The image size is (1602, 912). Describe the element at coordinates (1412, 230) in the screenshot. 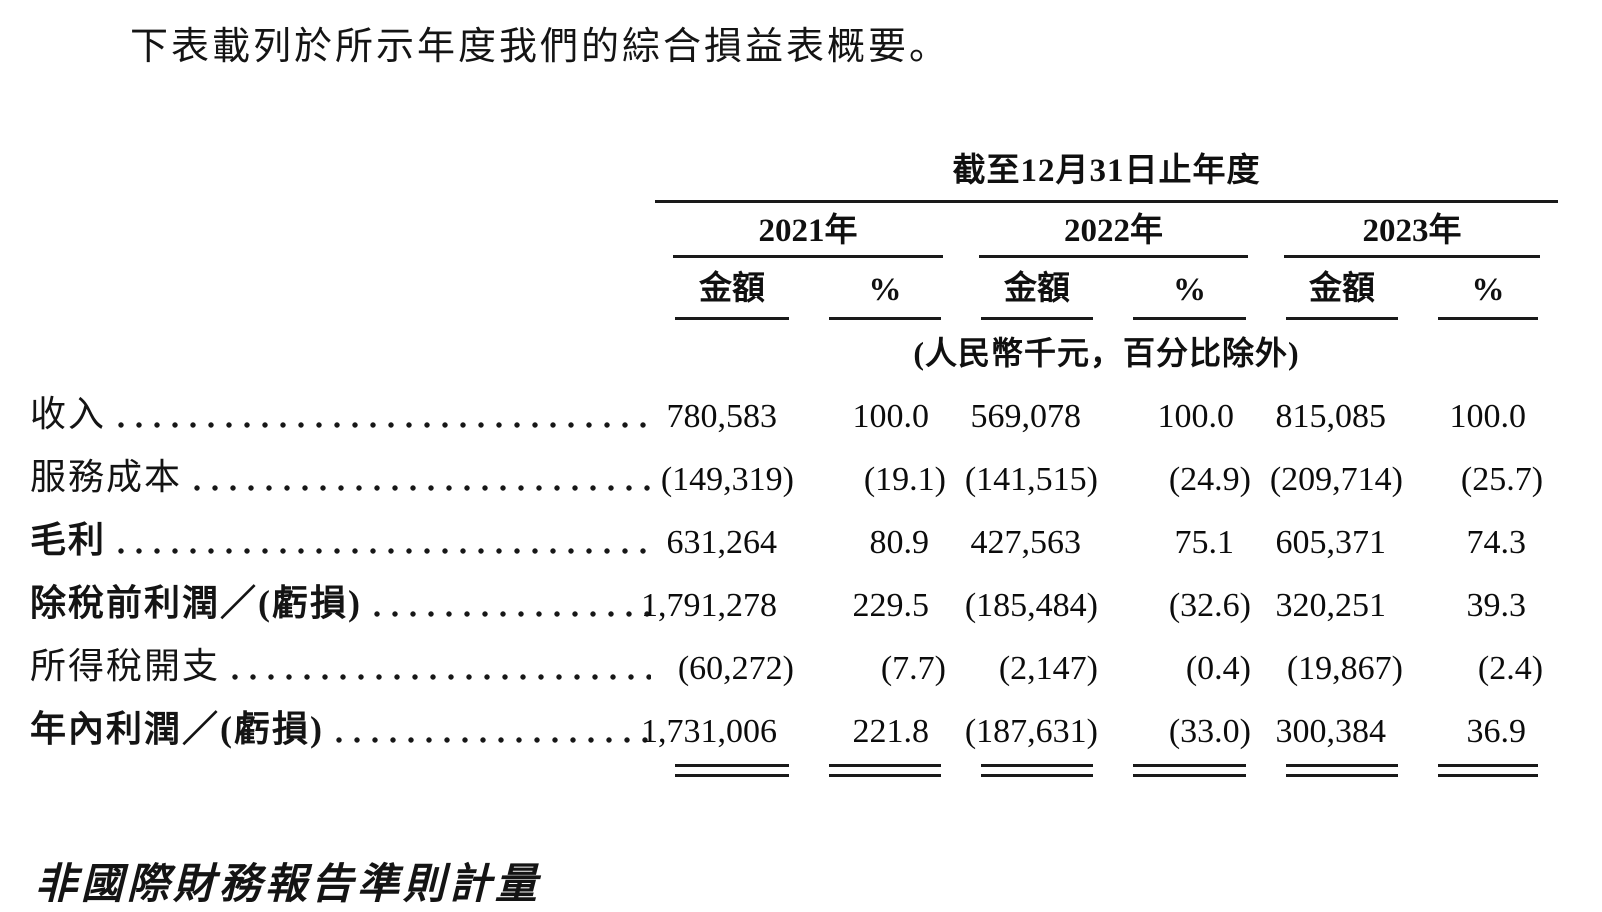

I see `year-label-2023: 2023年` at that location.